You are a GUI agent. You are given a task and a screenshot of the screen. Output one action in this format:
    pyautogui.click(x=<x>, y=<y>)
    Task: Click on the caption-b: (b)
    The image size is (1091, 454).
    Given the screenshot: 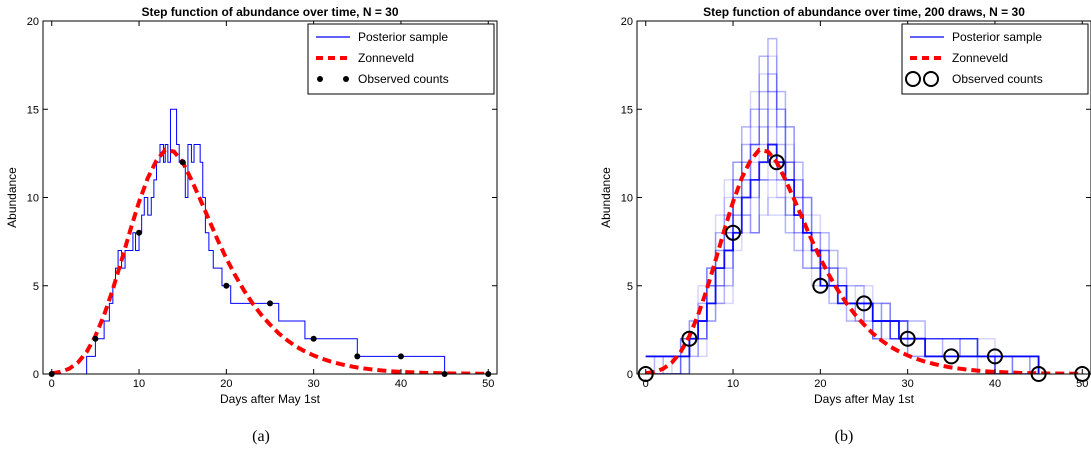 What is the action you would take?
    pyautogui.click(x=844, y=436)
    